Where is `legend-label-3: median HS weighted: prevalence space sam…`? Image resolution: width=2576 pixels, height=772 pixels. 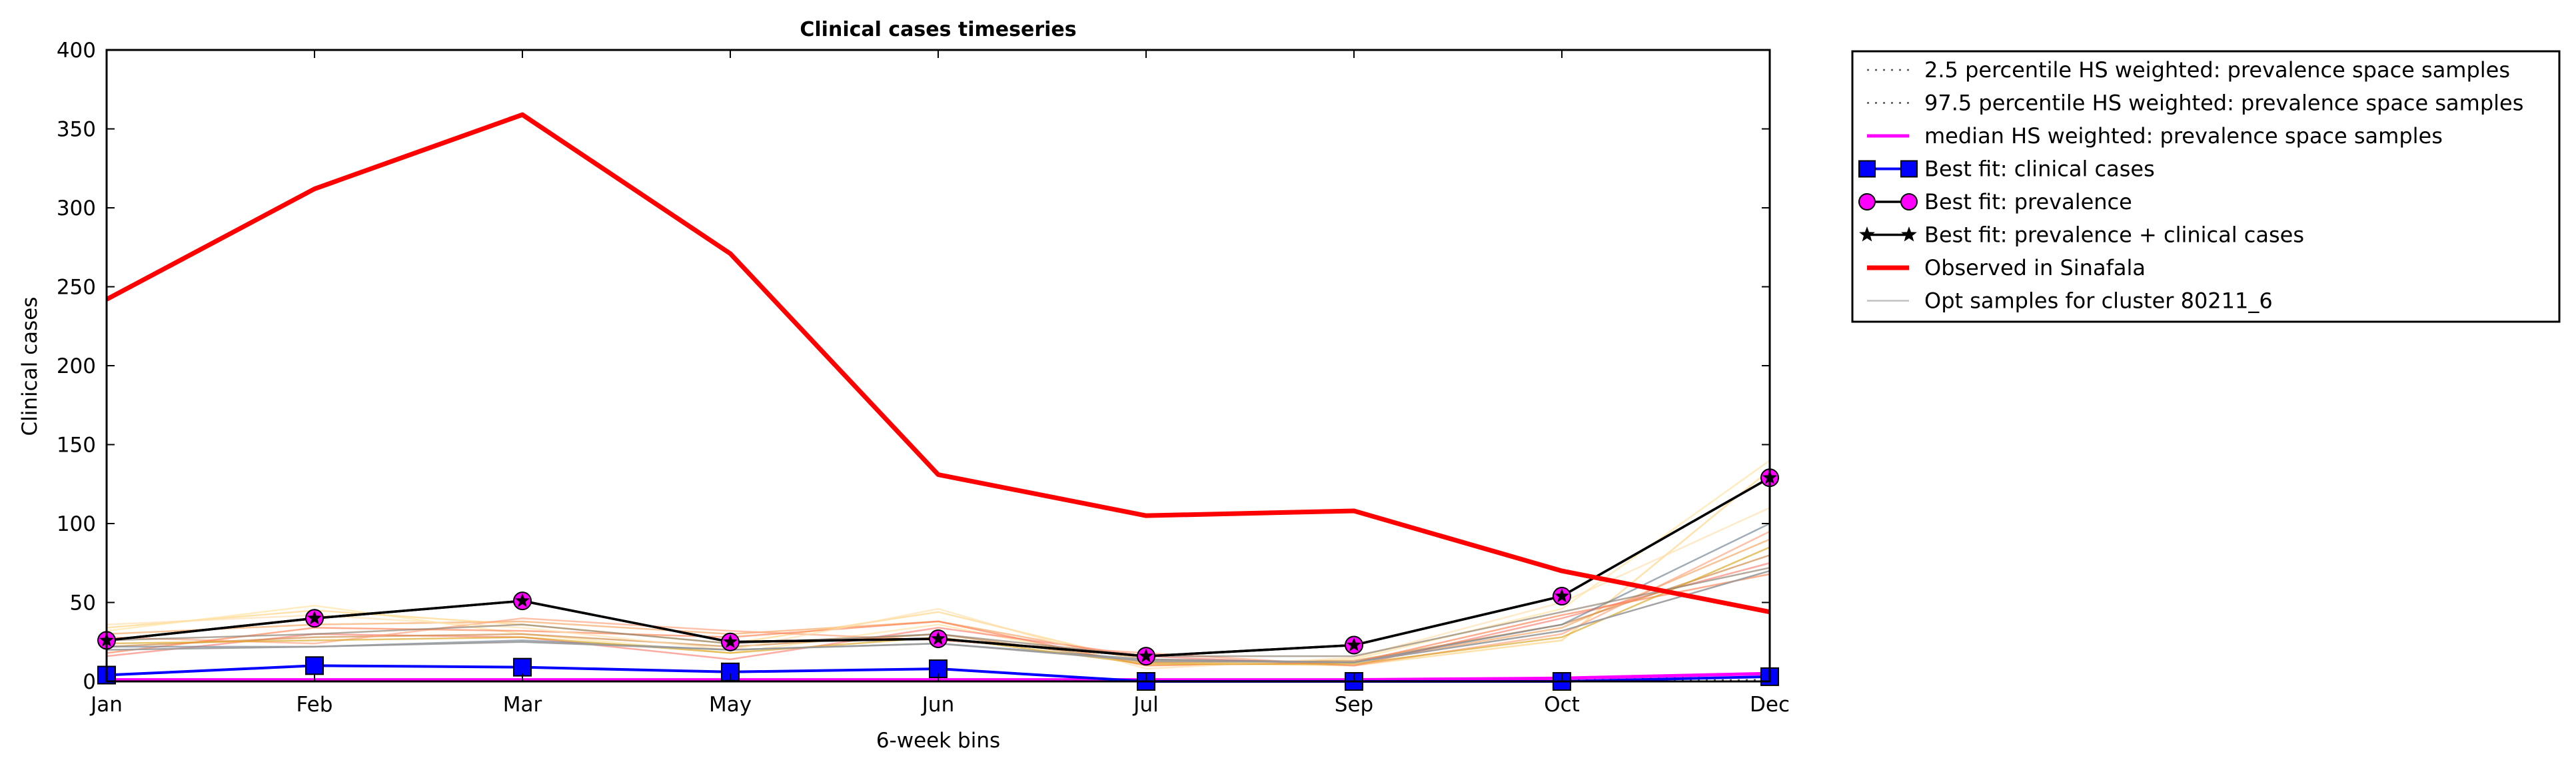 legend-label-3: median HS weighted: prevalence space sam… is located at coordinates (2183, 136).